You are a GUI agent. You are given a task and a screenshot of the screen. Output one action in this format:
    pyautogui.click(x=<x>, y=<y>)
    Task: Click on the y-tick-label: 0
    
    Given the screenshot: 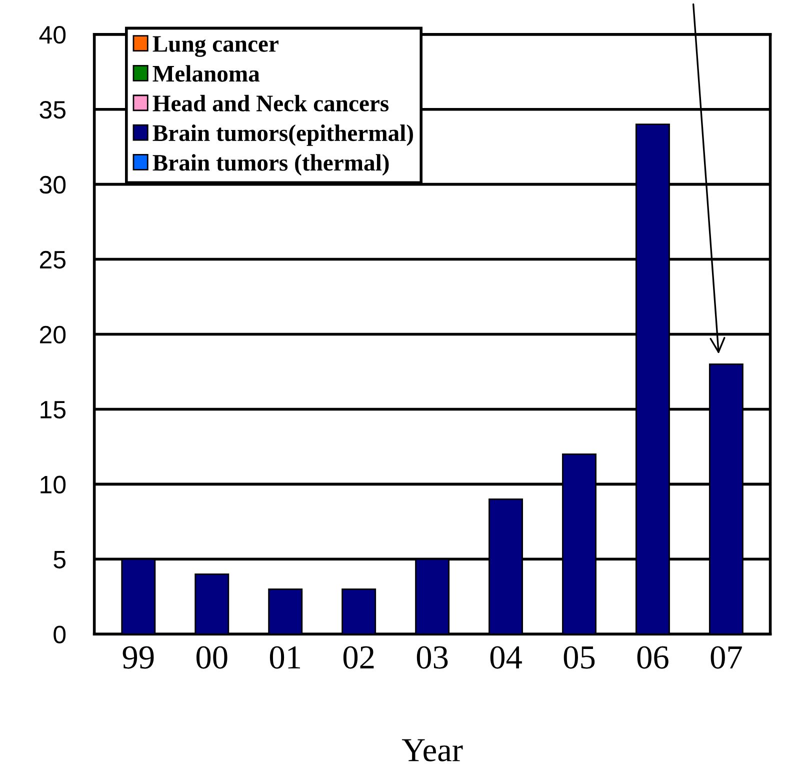 What is the action you would take?
    pyautogui.click(x=60, y=635)
    